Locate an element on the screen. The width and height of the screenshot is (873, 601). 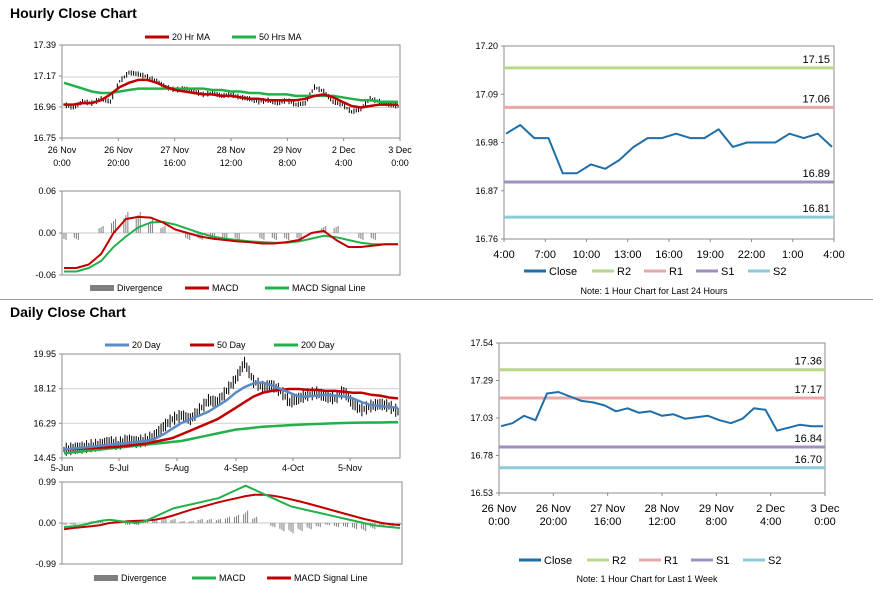
daily-legend-50day-label: 50 Day is located at coordinates (231, 345).